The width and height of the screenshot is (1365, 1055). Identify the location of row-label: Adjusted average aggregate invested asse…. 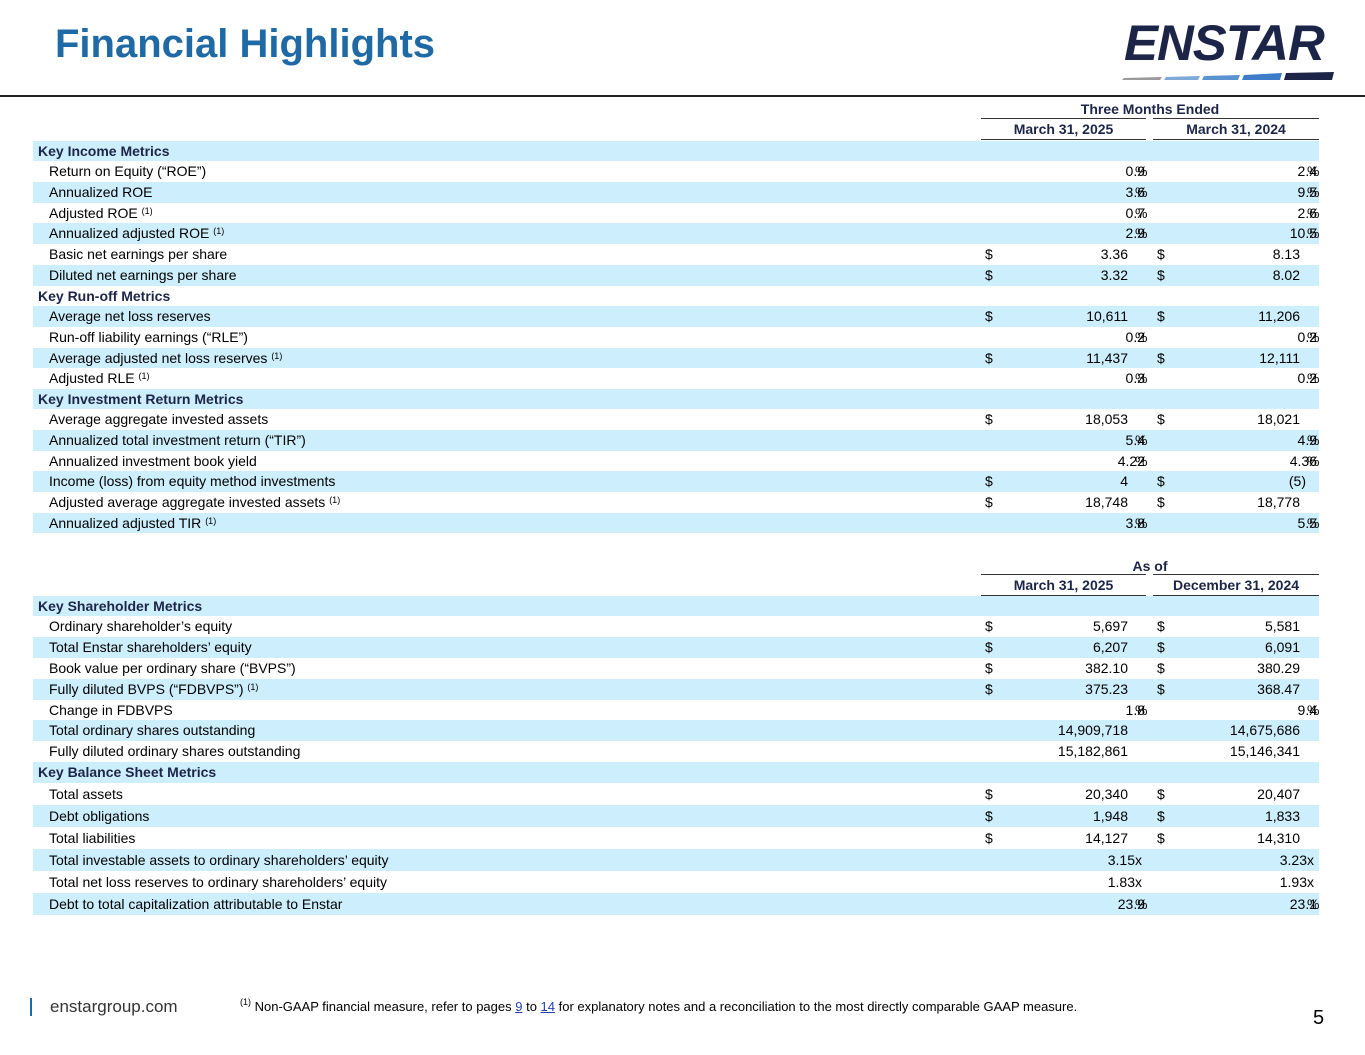
(194, 502).